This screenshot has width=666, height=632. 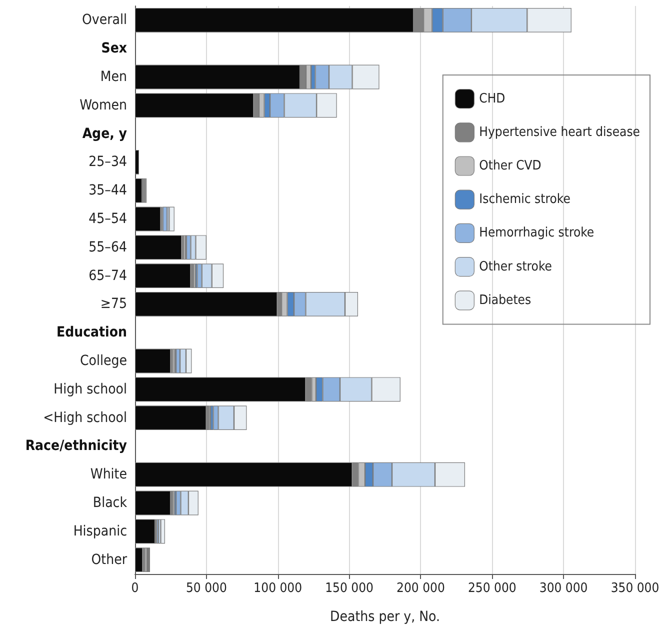 What do you see at coordinates (505, 300) in the screenshot?
I see `legend-label: Diabetes` at bounding box center [505, 300].